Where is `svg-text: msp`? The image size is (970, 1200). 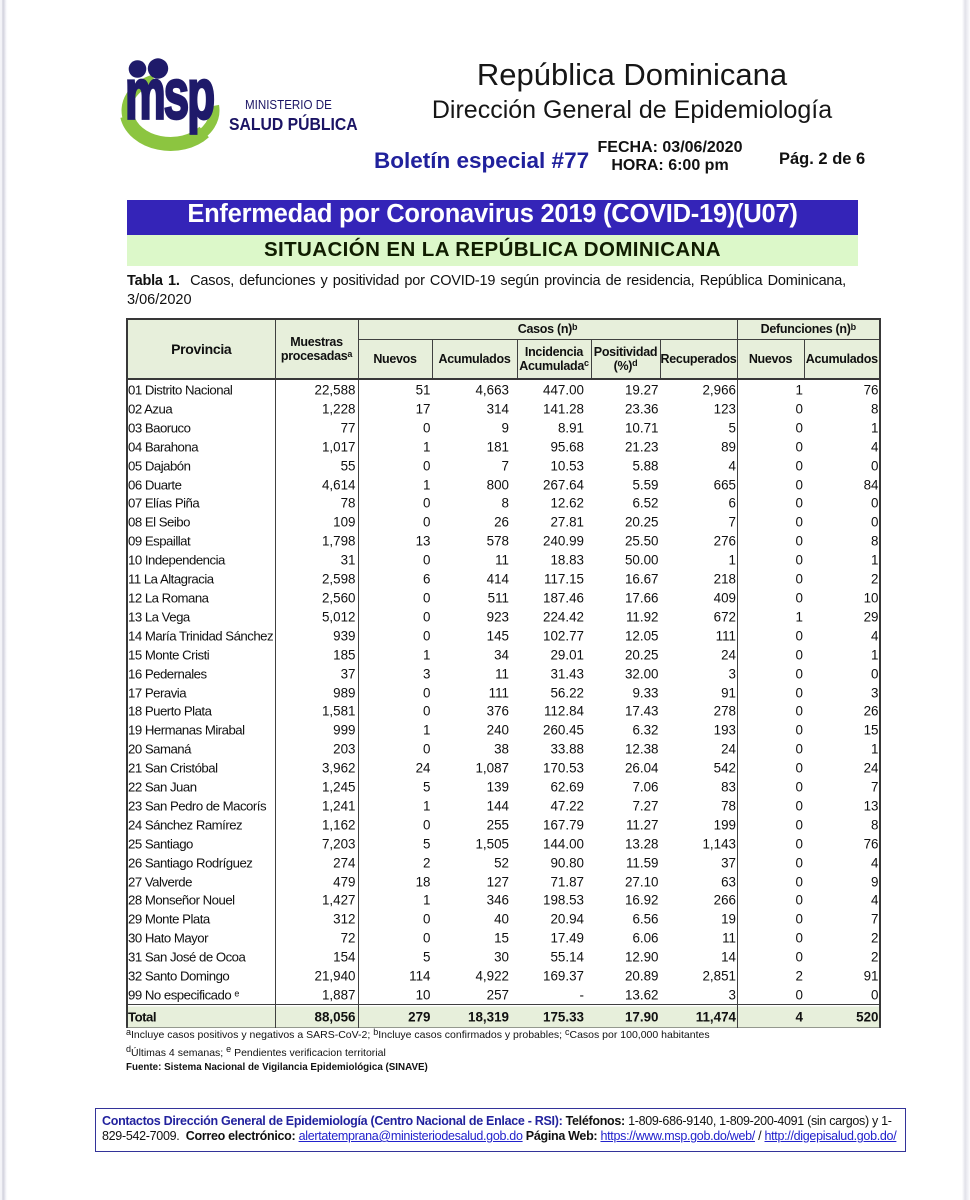
svg-text: msp is located at coordinates (169, 94).